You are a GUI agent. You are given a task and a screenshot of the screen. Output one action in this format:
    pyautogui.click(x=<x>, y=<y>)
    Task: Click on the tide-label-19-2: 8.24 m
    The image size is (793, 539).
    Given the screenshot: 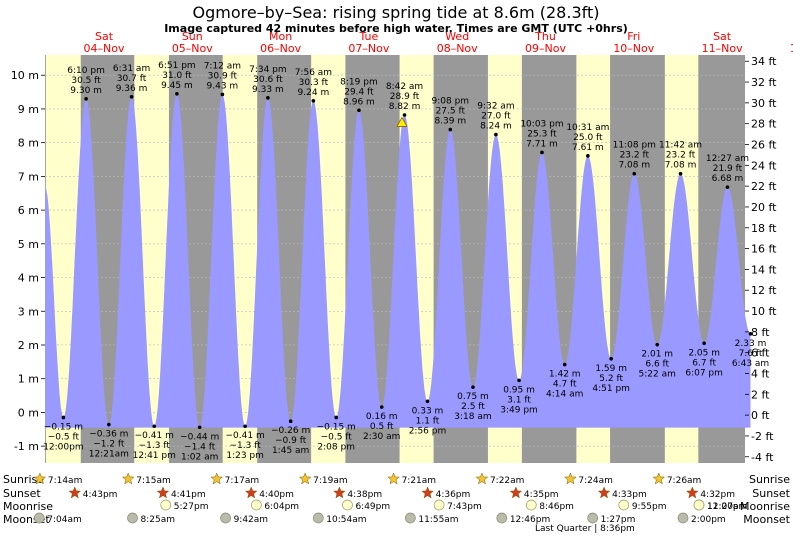 What is the action you would take?
    pyautogui.click(x=496, y=127)
    